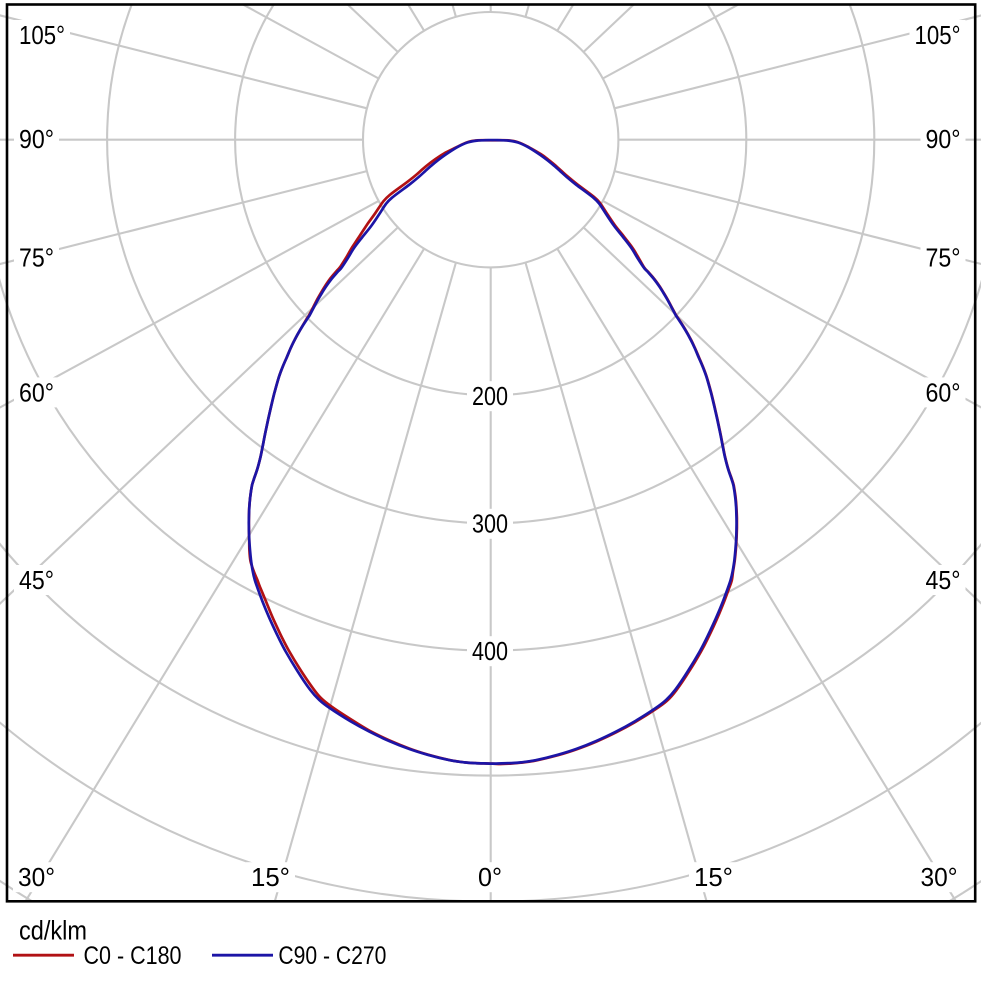  What do you see at coordinates (490, 525) in the screenshot?
I see `svg-text: 300` at bounding box center [490, 525].